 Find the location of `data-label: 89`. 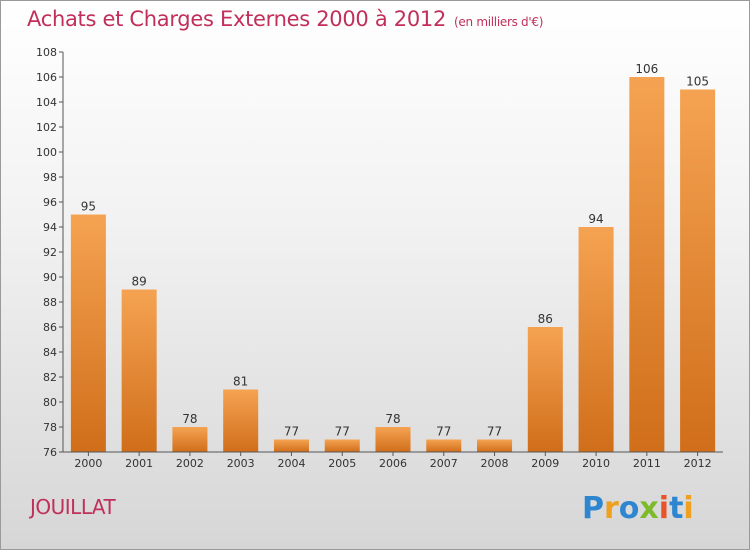

data-label: 89 is located at coordinates (139, 282).